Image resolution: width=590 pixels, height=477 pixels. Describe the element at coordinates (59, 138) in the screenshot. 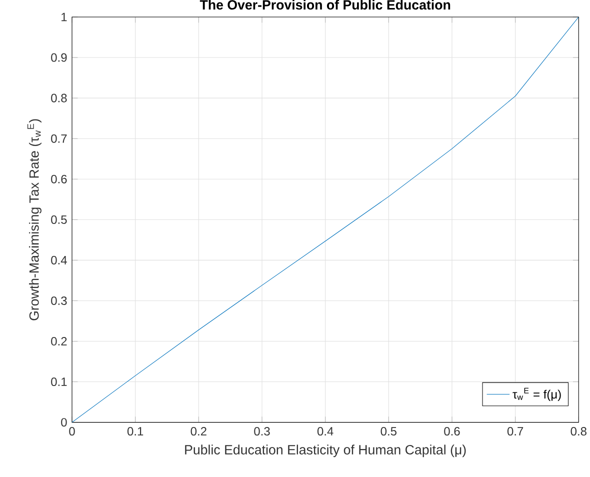

I see `y-tick-label: 0.7` at that location.